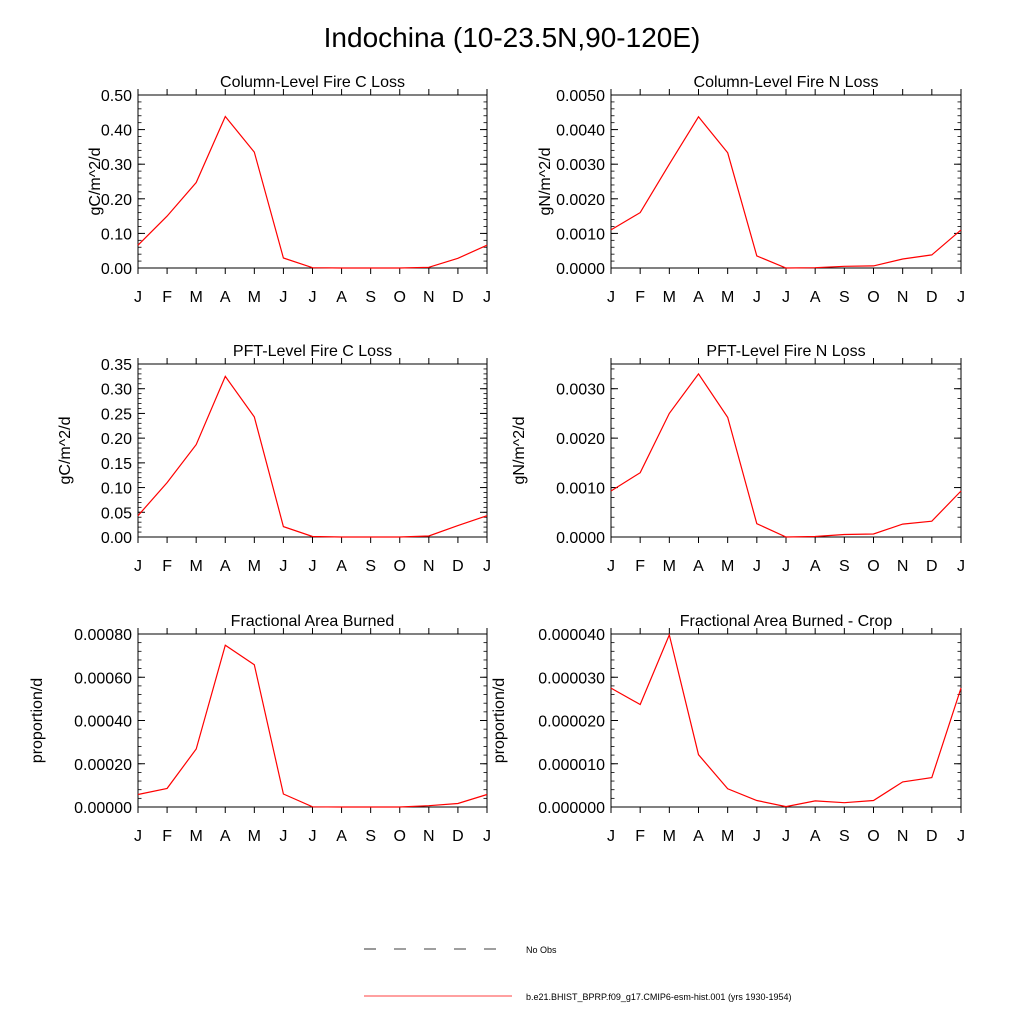  I want to click on y-tick-label: 0.0020, so click(580, 439).